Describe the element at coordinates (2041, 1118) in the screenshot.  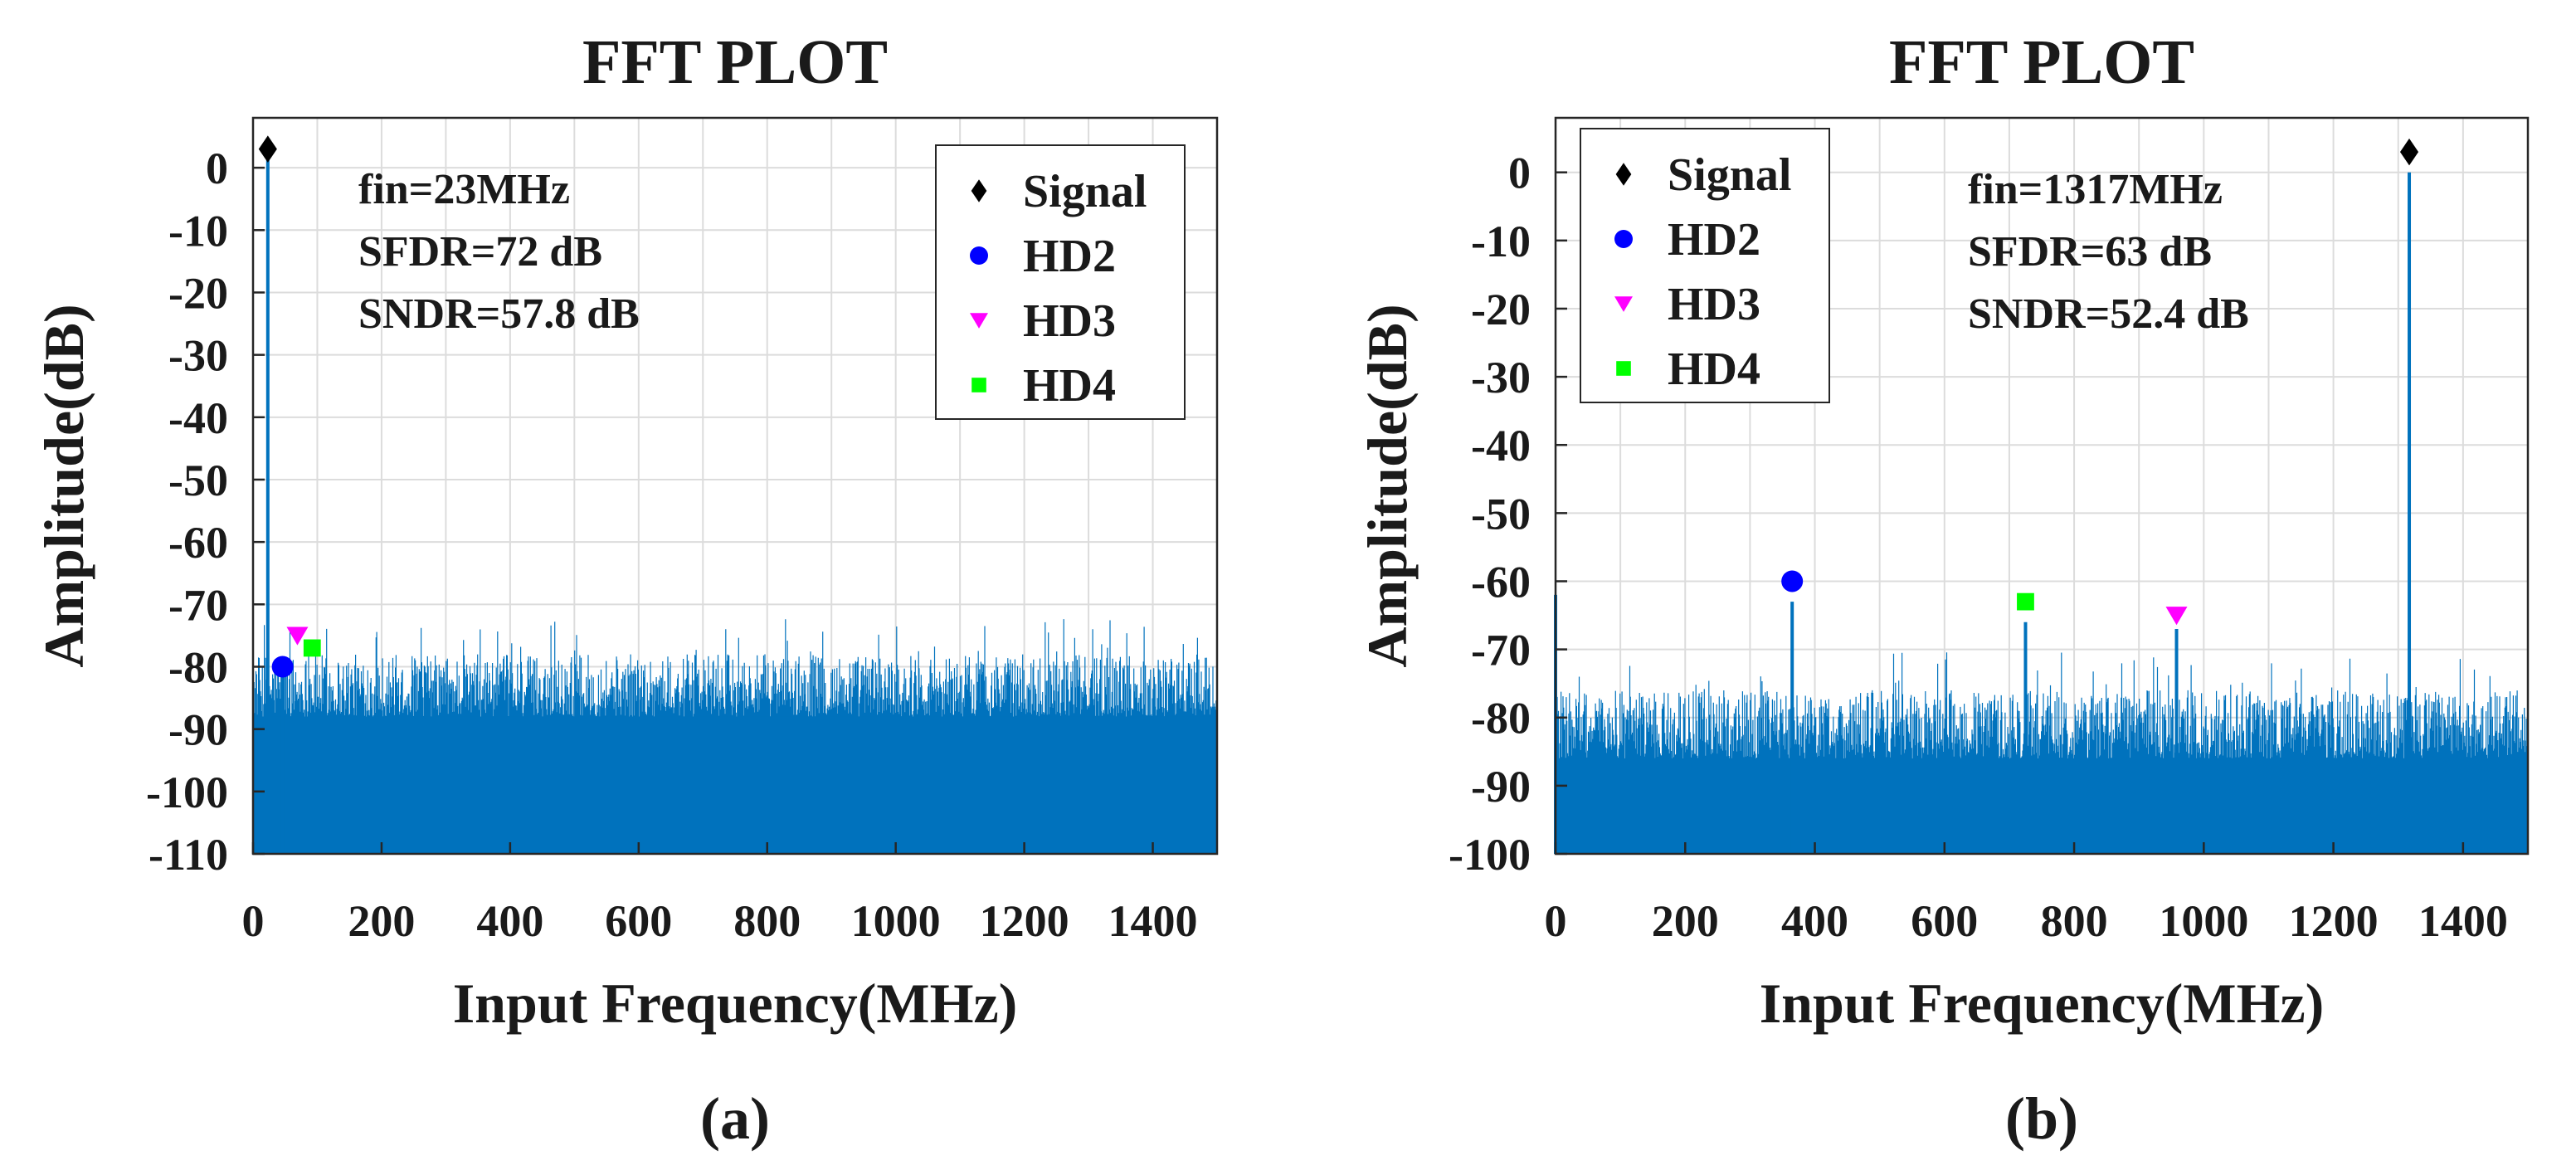
I see `panel-caption: (b)` at that location.